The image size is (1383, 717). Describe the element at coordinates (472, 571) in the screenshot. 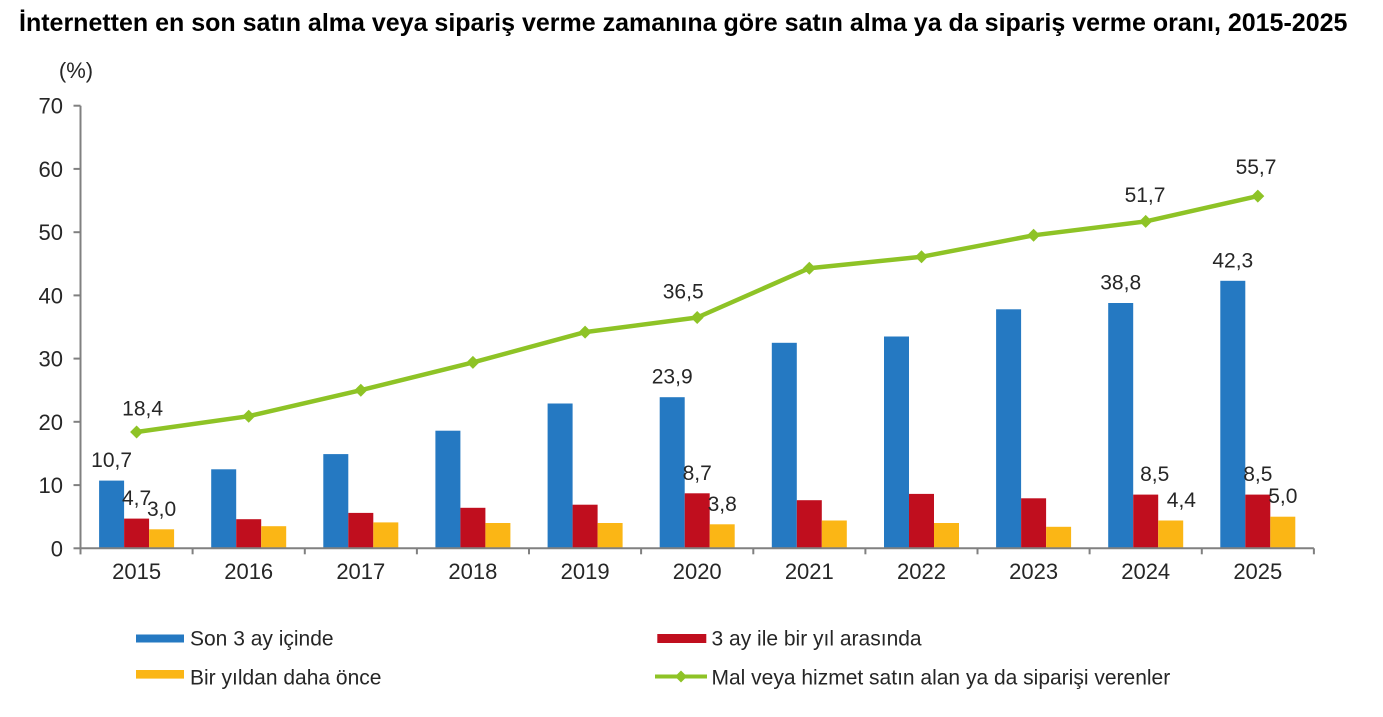

I see `svg-text: 2018` at that location.